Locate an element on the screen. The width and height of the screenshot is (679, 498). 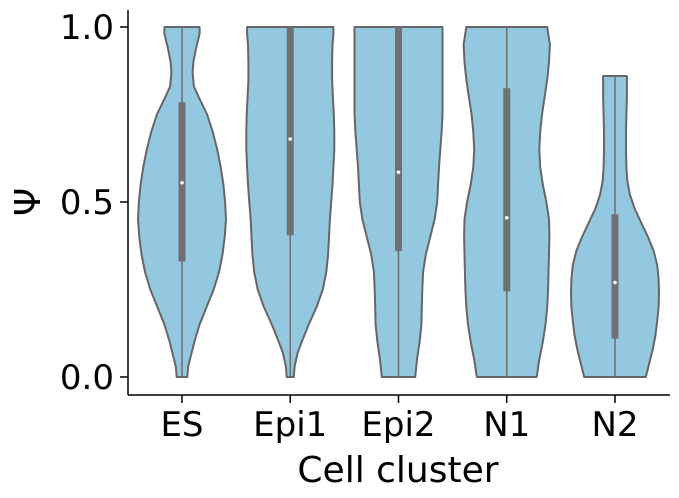
y-ticks: 0.0 0.5 1.0 is located at coordinates (94, 203).